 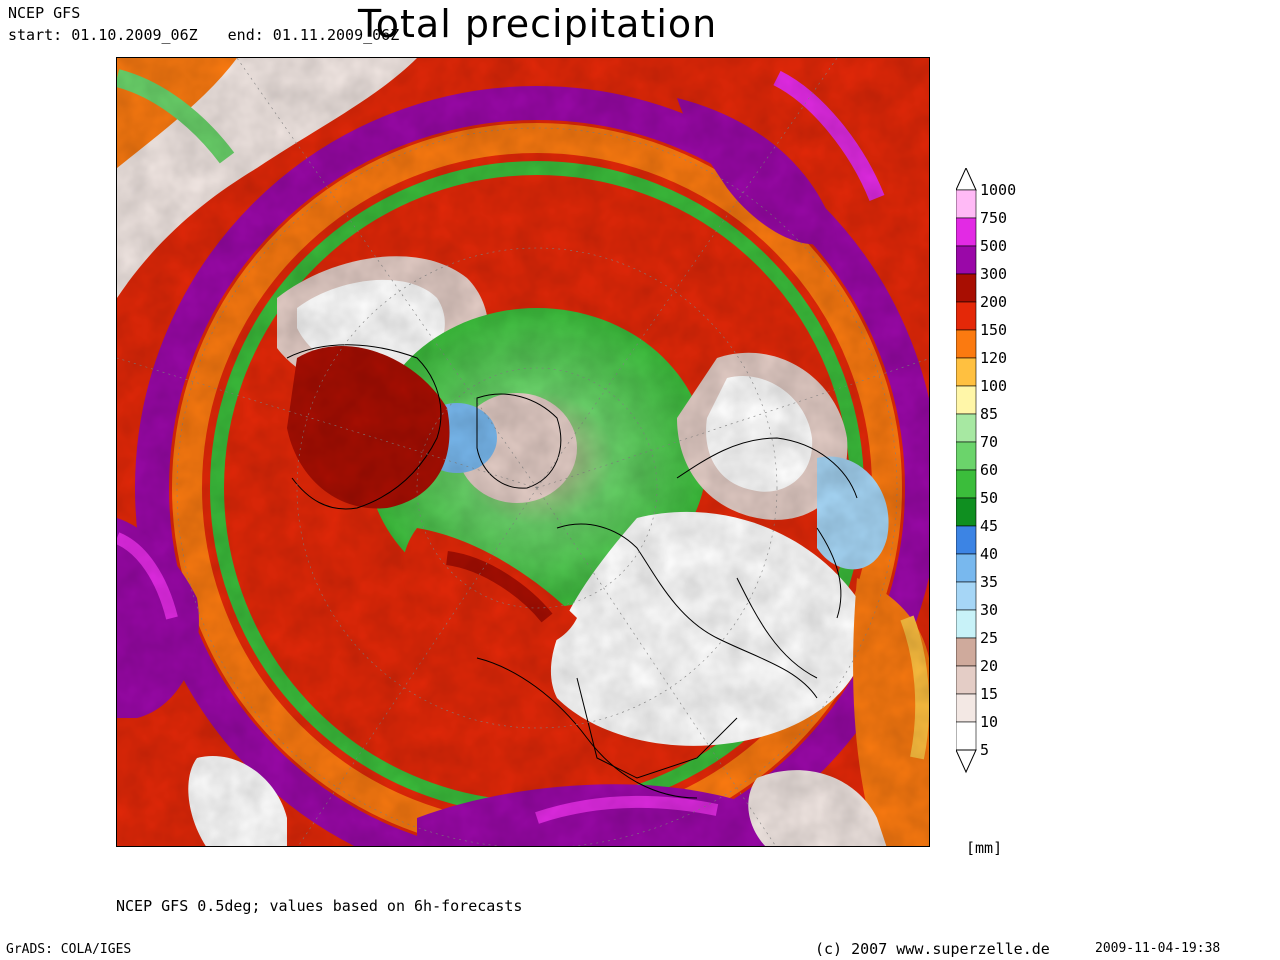 I want to click on software-credit: GrADS: COLA/IGES, so click(x=69, y=949).